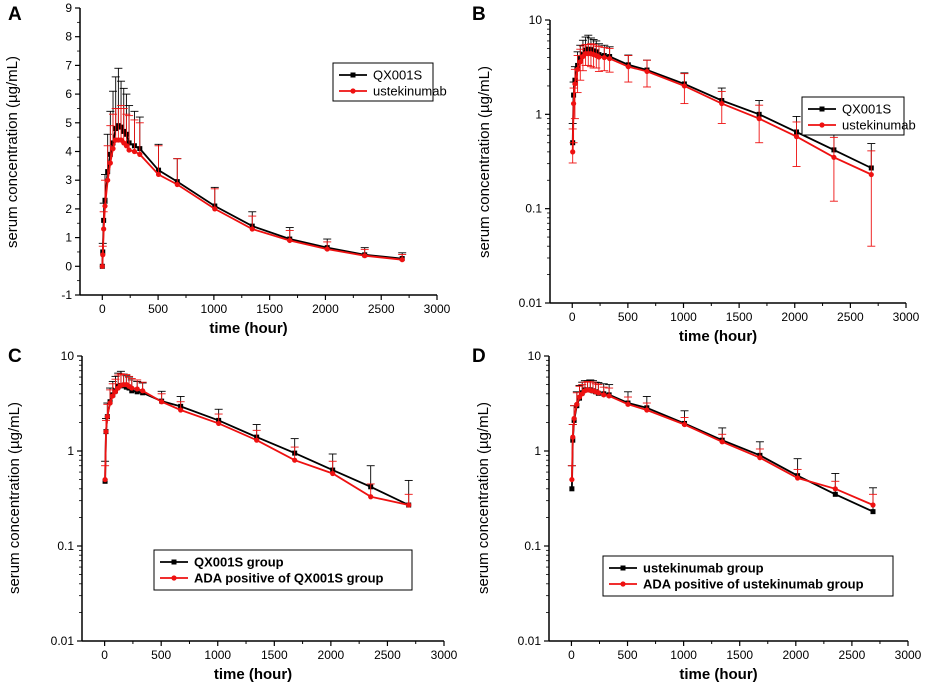  What do you see at coordinates (15, 14) in the screenshot?
I see `panel-letter: A` at bounding box center [15, 14].